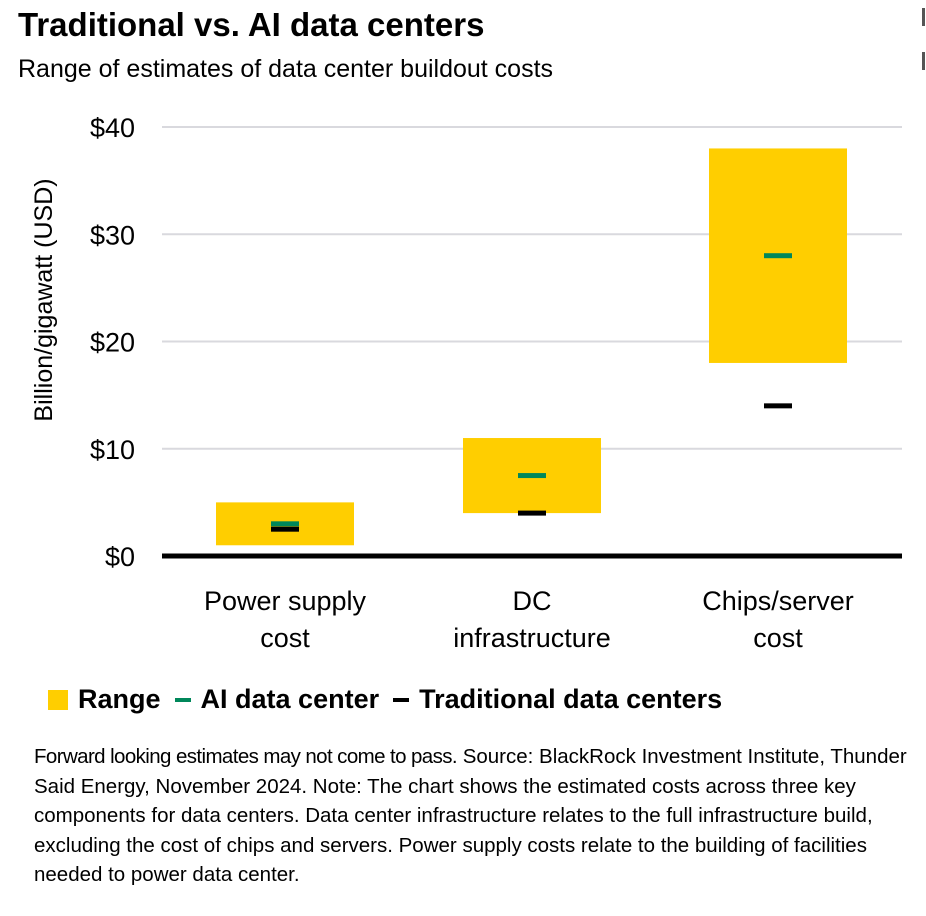 The width and height of the screenshot is (926, 916). Describe the element at coordinates (112, 343) in the screenshot. I see `y-tick-label: $20` at that location.